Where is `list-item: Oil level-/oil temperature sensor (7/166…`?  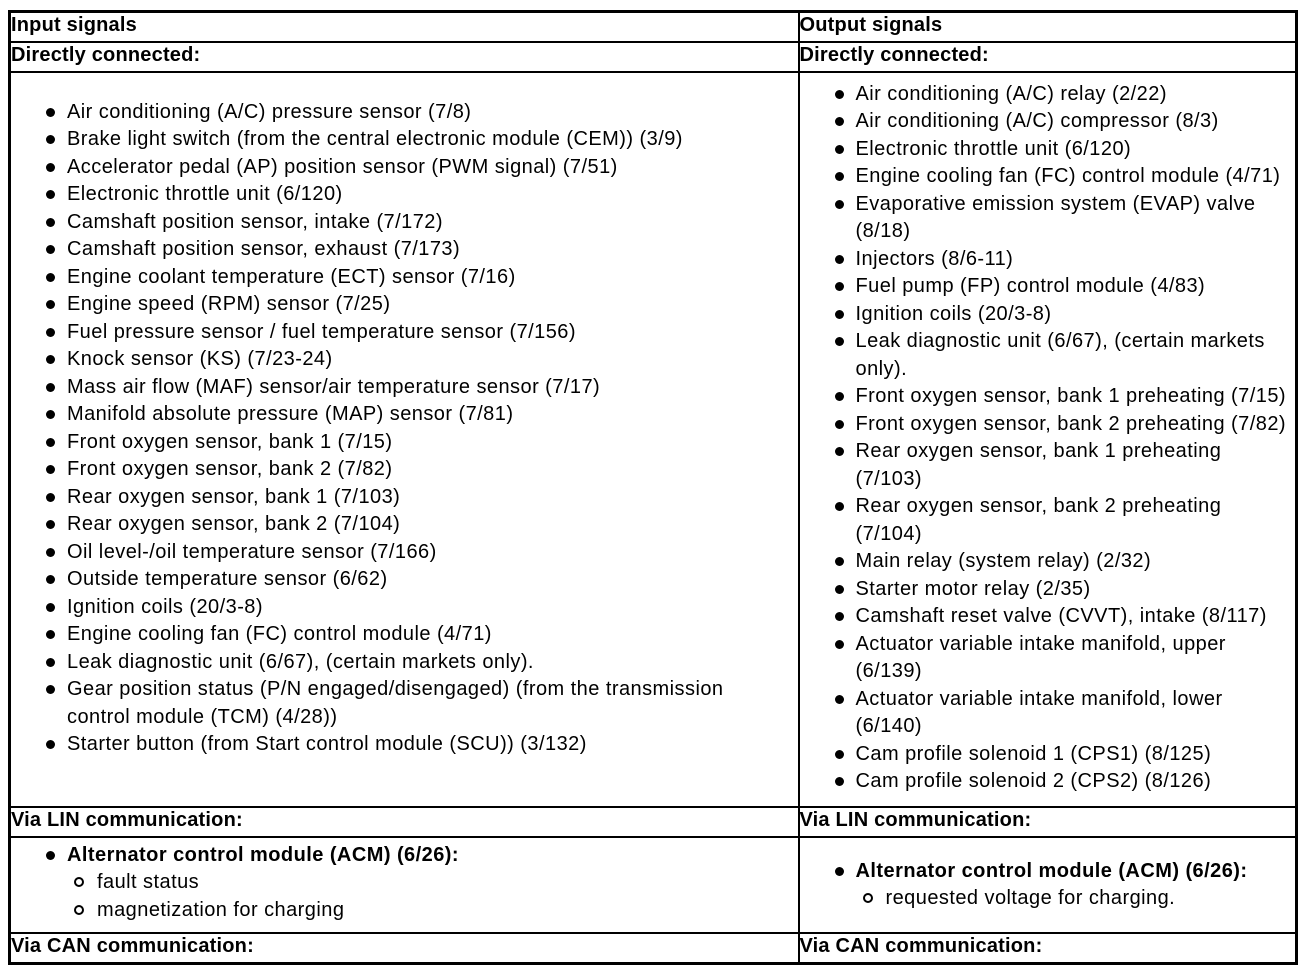
list-item: Oil level-/oil temperature sensor (7/166… is located at coordinates (409, 553).